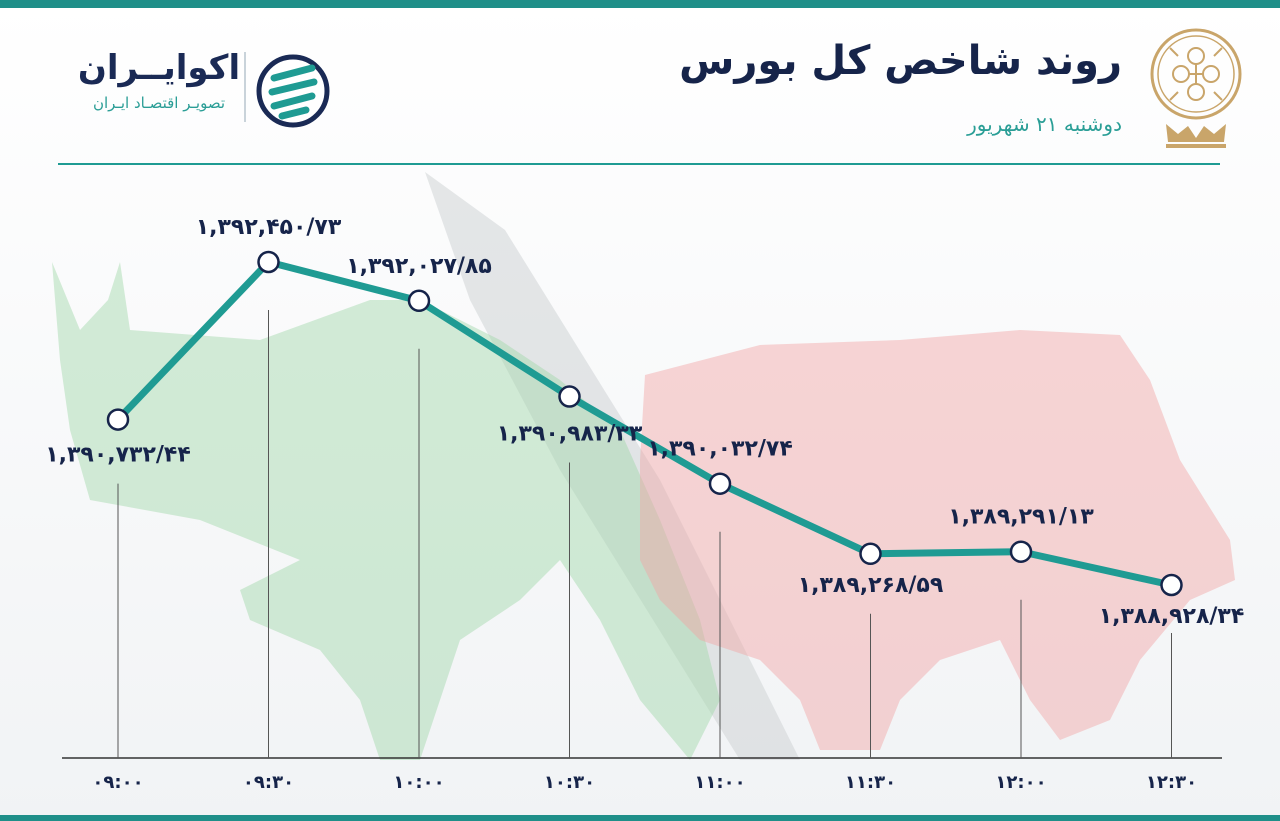 This screenshot has height=821, width=1280. Describe the element at coordinates (118, 455) in the screenshot. I see `data-label: ۱,۳۹۰,۷۳۲/۴۴` at that location.